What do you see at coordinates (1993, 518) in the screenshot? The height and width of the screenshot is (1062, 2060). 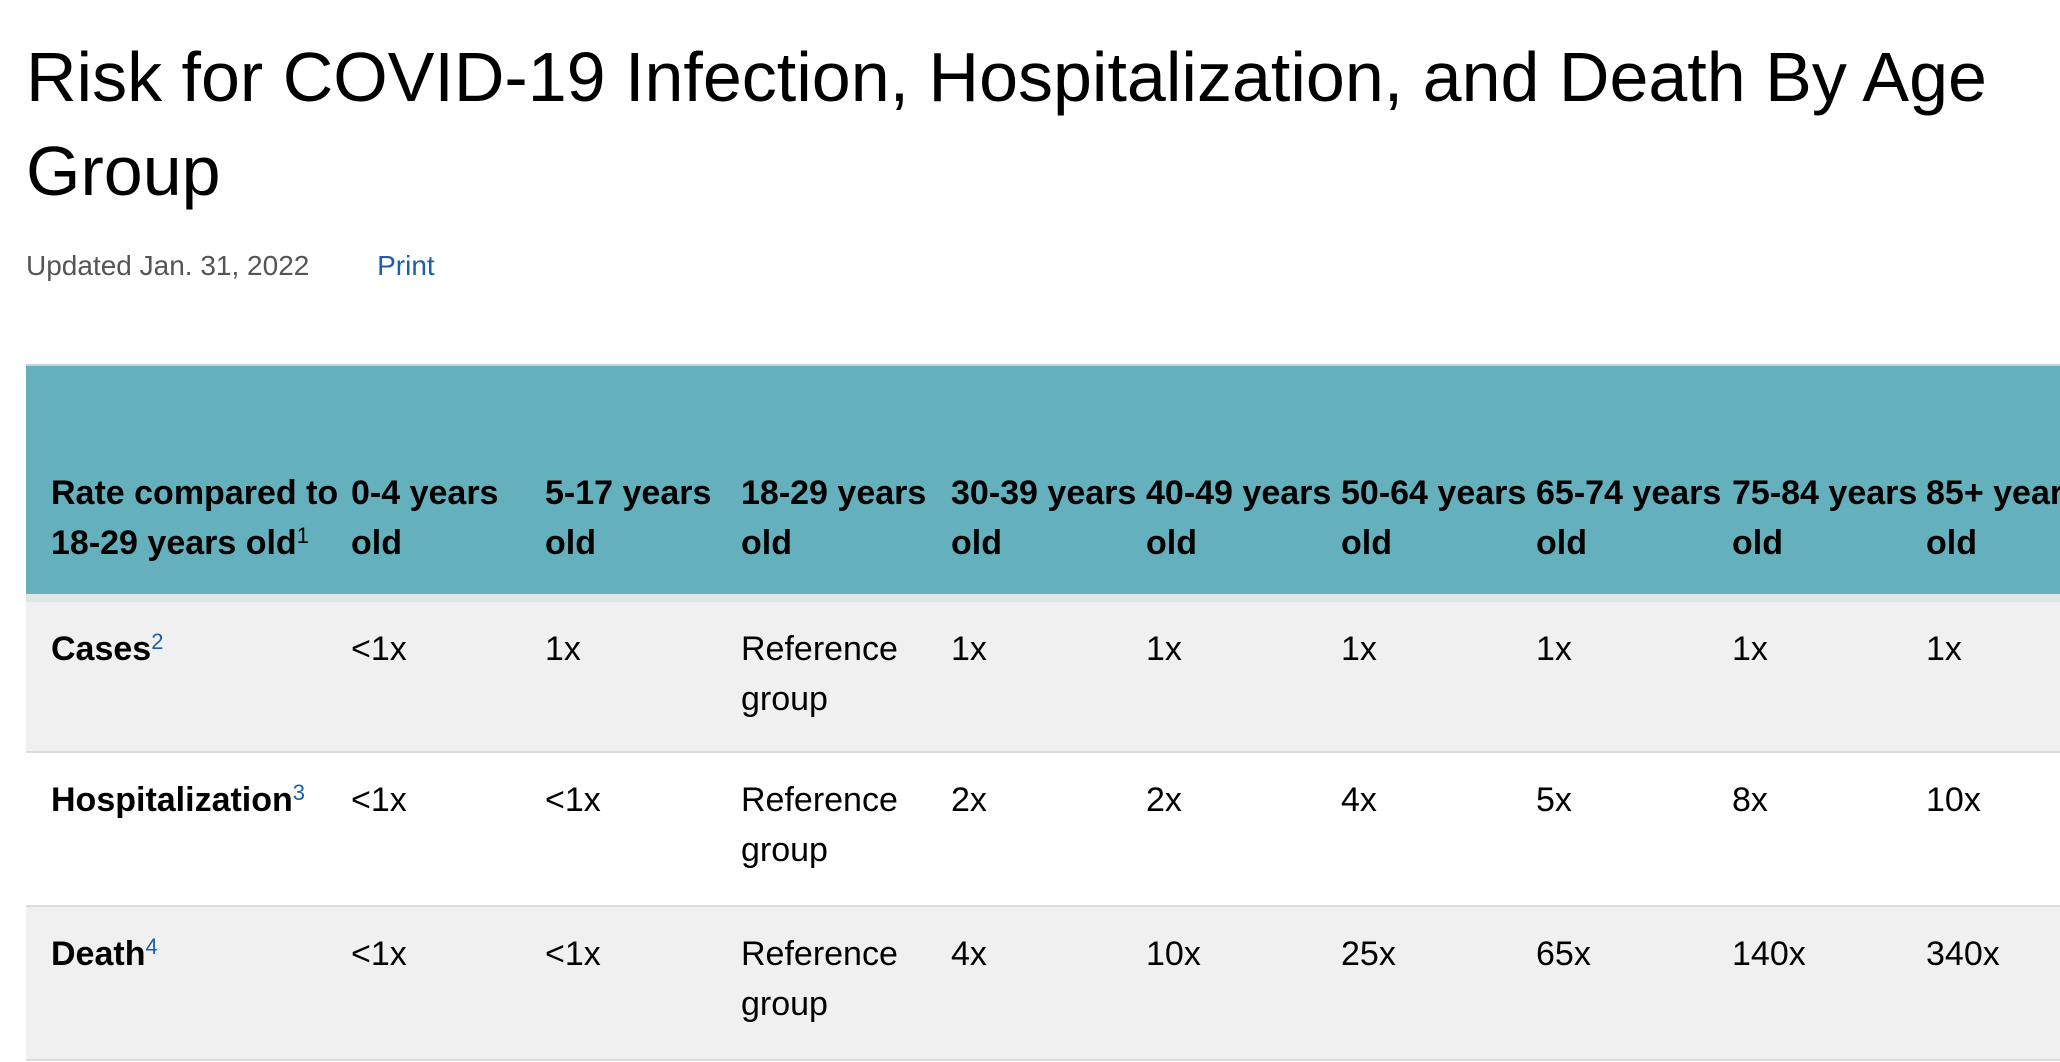 I see `column-label: 85+ years old` at bounding box center [1993, 518].